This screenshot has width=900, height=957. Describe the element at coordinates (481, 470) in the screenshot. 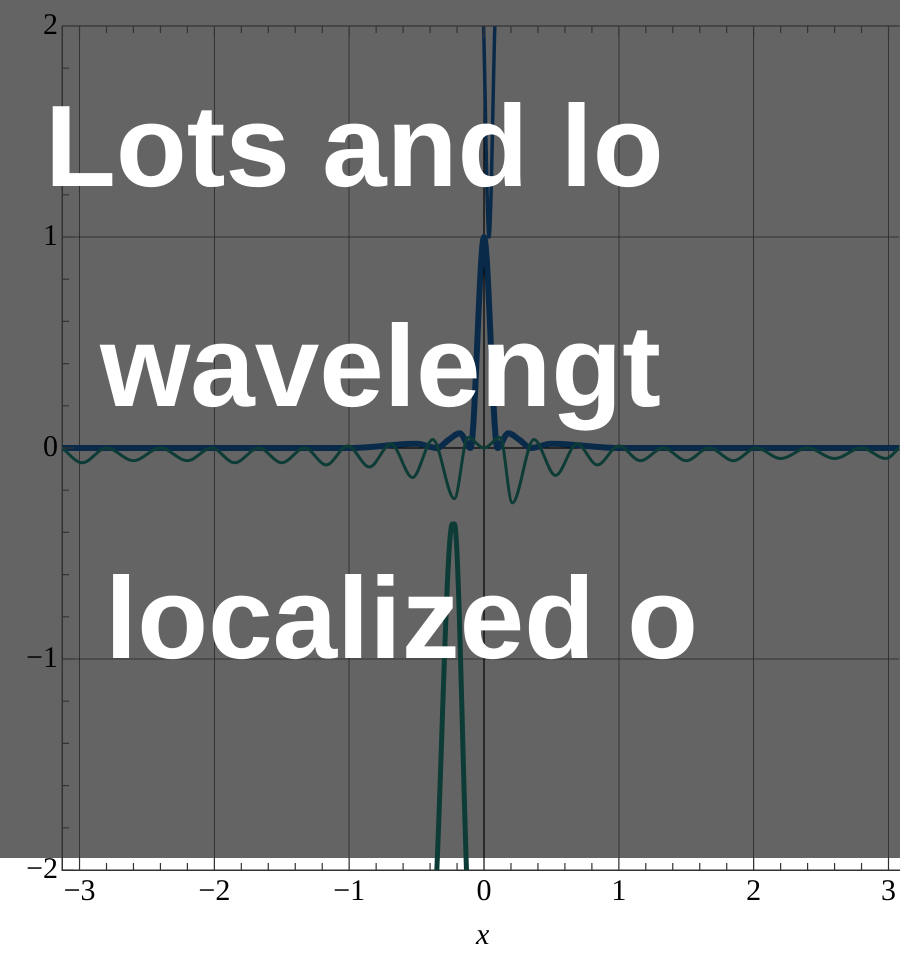

I see `line-series` at that location.